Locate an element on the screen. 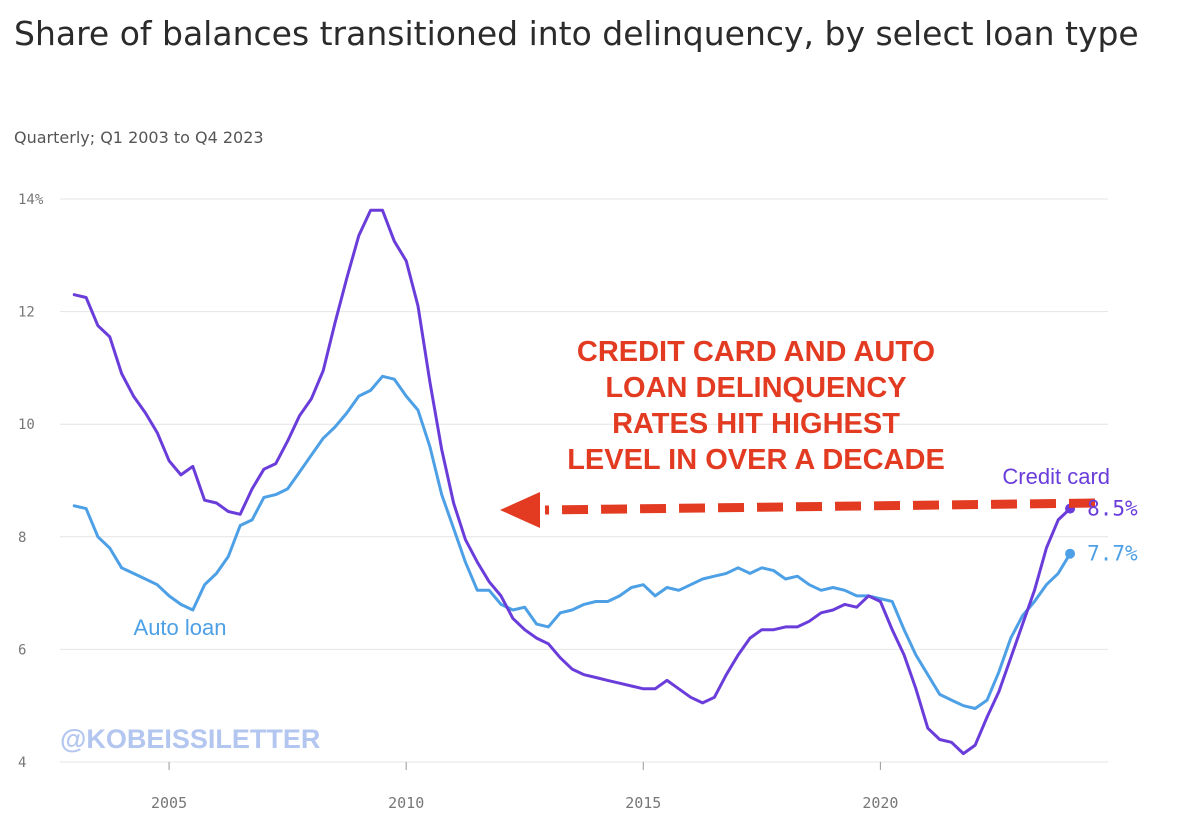 The height and width of the screenshot is (838, 1200). annotation-line-1: CREDIT CARD AND AUTO is located at coordinates (756, 352).